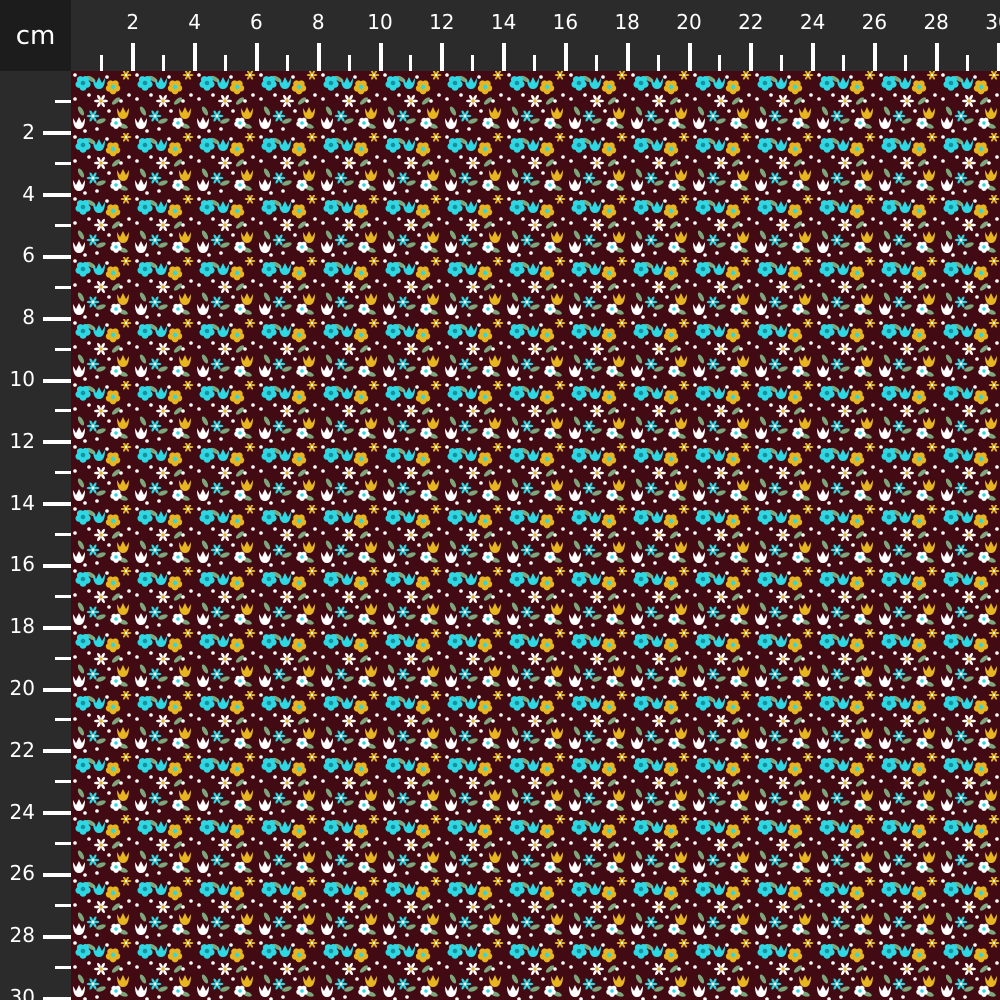  Describe the element at coordinates (442, 22) in the screenshot. I see `top-ruler-label: 12` at that location.